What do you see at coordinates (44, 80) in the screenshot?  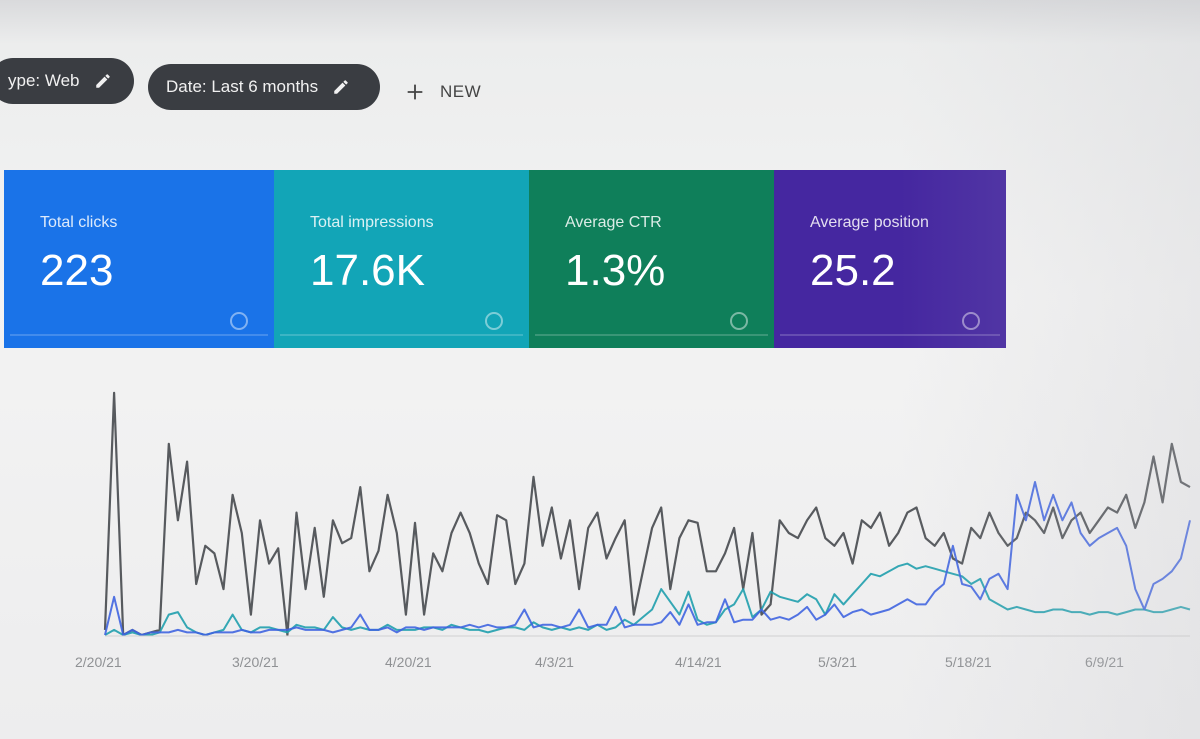 I see `filter-chip-type-label: ype: Web` at bounding box center [44, 80].